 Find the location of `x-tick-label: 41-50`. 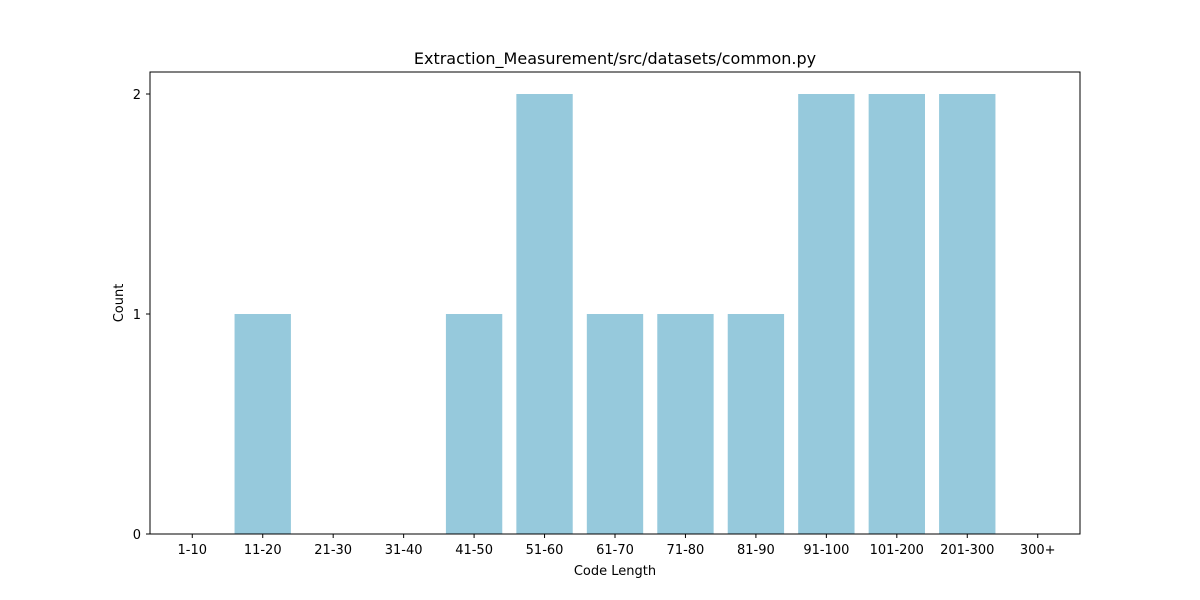

x-tick-label: 41-50 is located at coordinates (474, 550).